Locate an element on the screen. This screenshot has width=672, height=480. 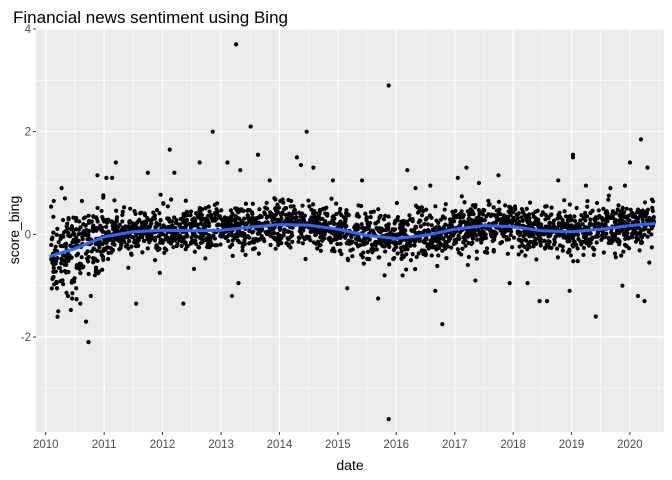
x-tick-label: 2019 is located at coordinates (572, 445).